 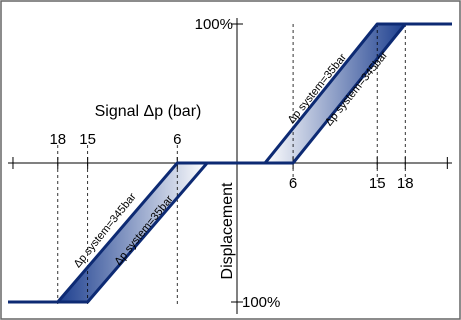 What do you see at coordinates (377, 183) in the screenshot?
I see `x-tick-label-pos-15: 15` at bounding box center [377, 183].